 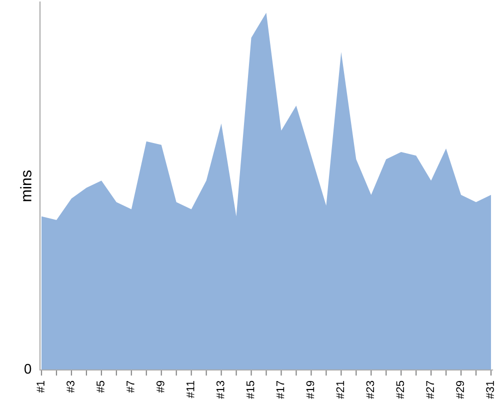 I want to click on x-tick-label: #29, so click(x=460, y=389).